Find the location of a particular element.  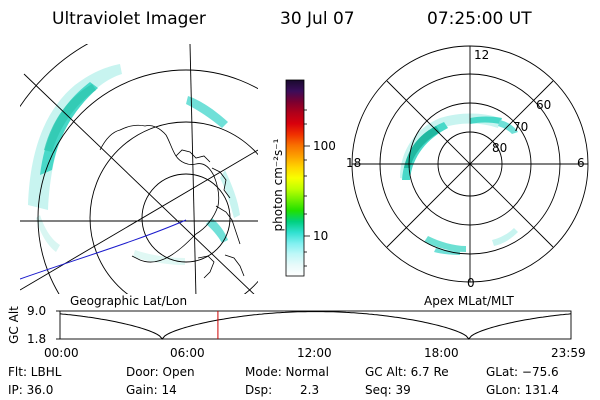

gain-info: Gain: 14 is located at coordinates (151, 390).